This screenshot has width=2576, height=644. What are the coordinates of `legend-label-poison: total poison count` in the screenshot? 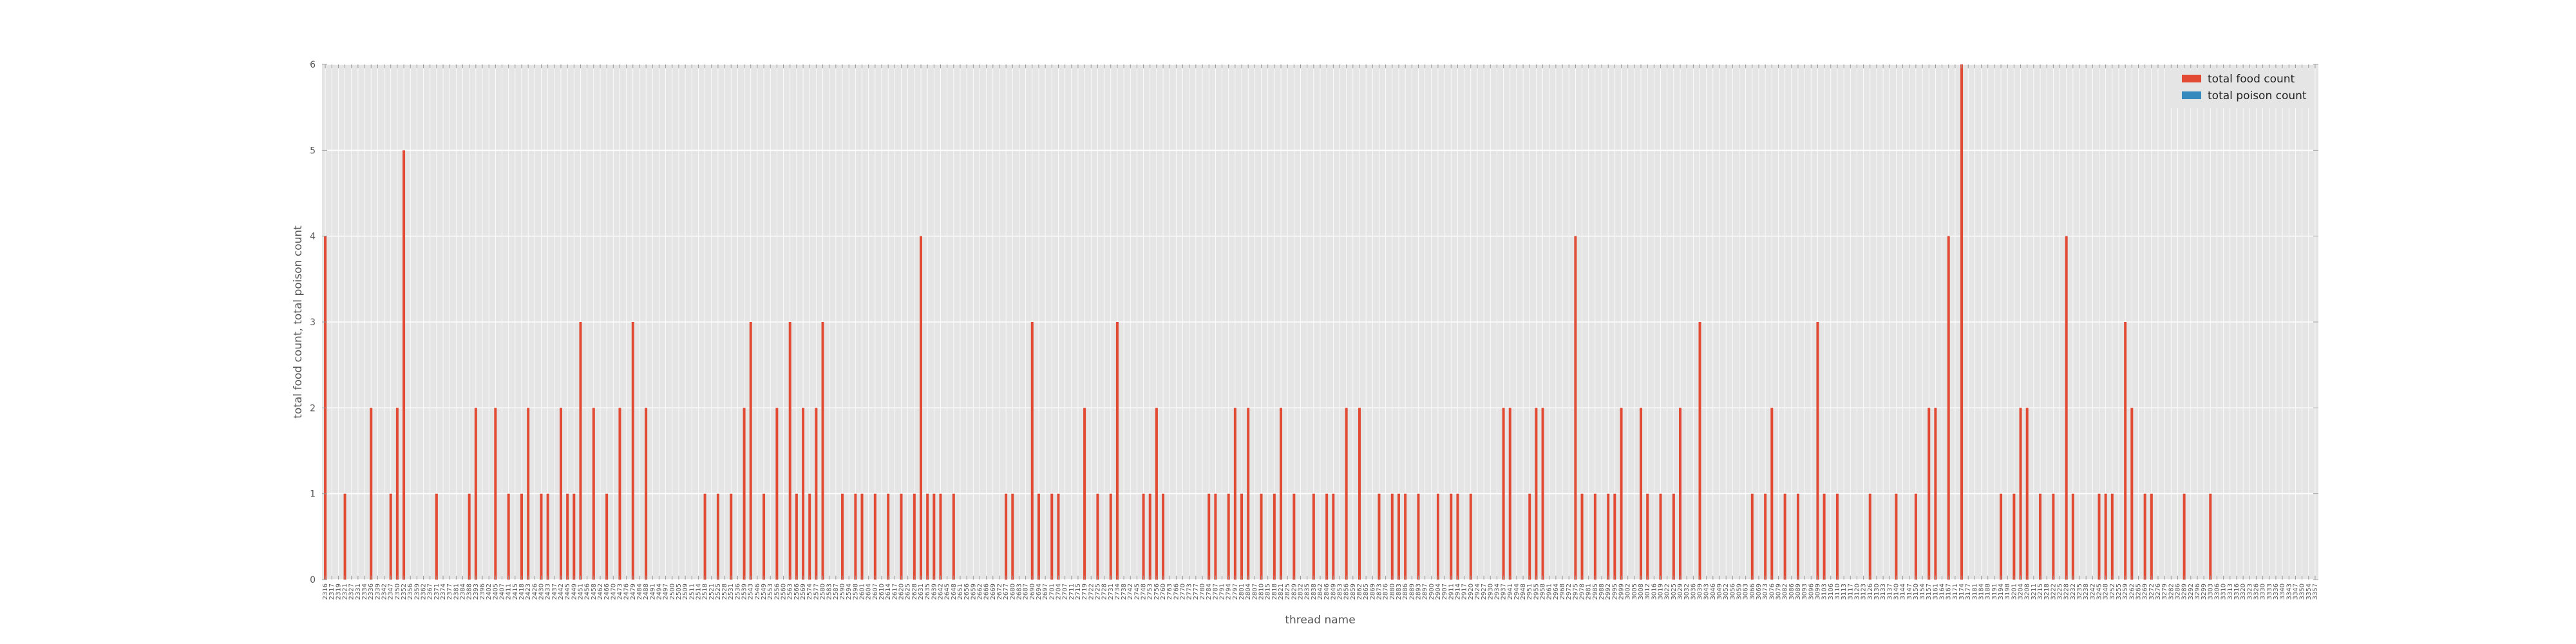 It's located at (2258, 96).